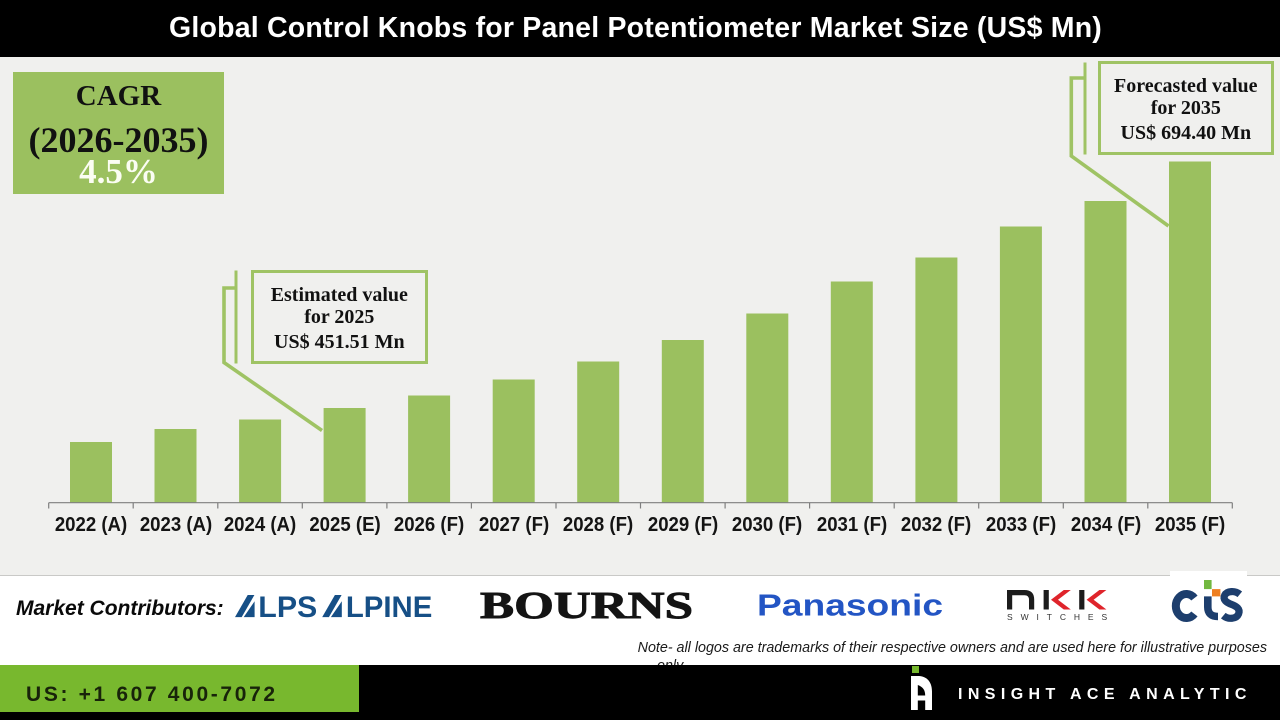  Describe the element at coordinates (287, 606) in the screenshot. I see `svg-text: LPS` at that location.